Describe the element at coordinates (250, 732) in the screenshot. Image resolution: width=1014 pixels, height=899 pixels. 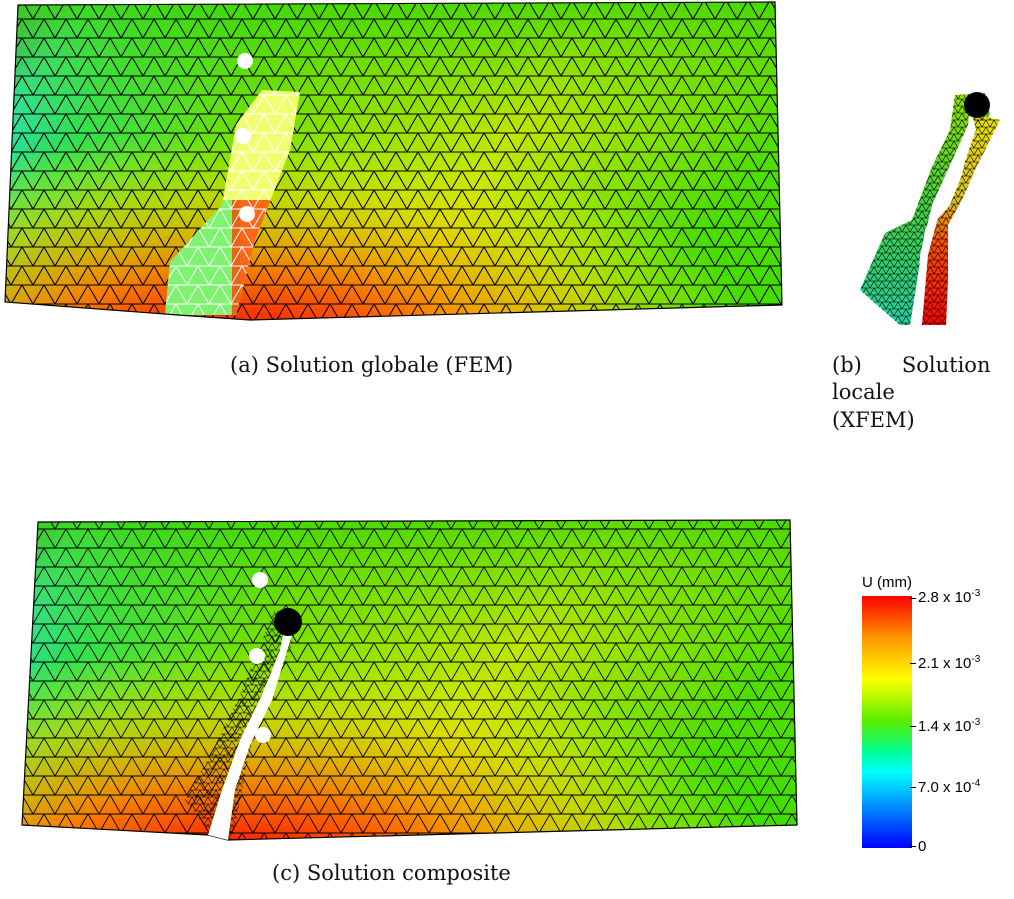
I see `crack-opening` at that location.